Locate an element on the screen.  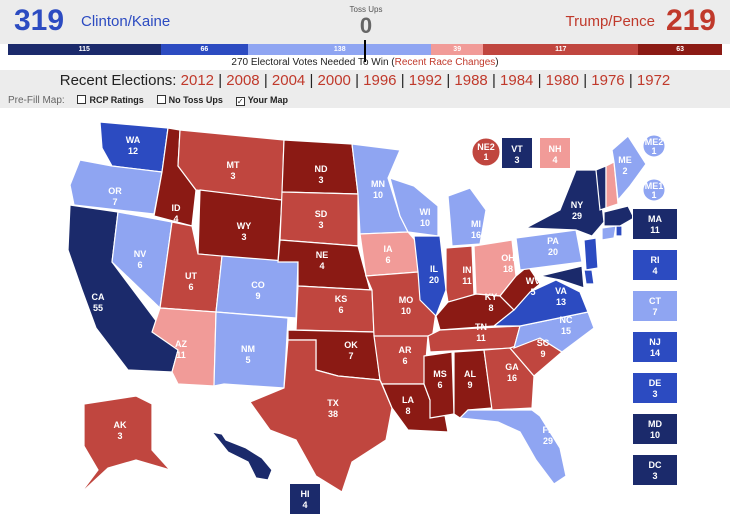
state-SD is located at coordinates (319, 219).